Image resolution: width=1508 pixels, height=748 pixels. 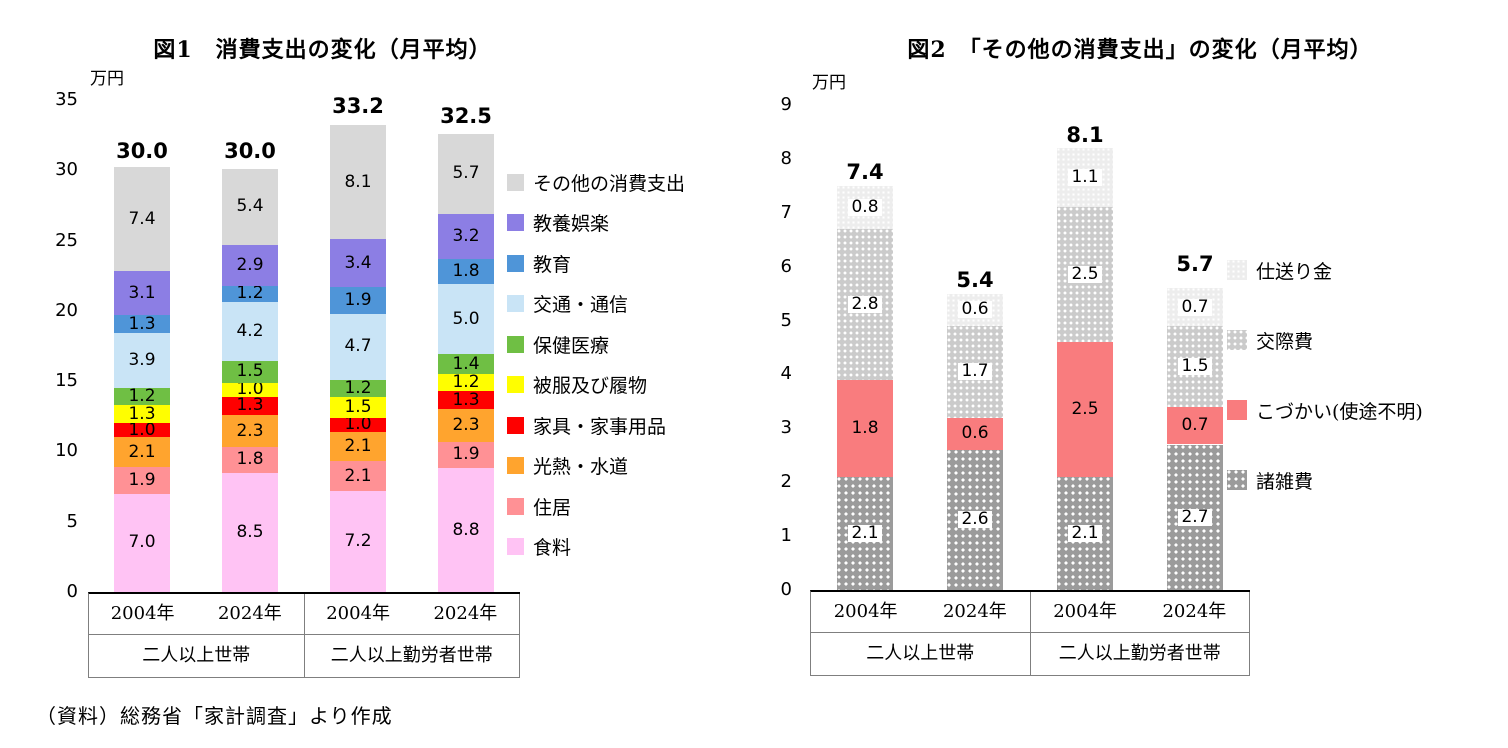 I want to click on bar-segment-こづかい(使途不明): 2.5, so click(x=1085, y=409).